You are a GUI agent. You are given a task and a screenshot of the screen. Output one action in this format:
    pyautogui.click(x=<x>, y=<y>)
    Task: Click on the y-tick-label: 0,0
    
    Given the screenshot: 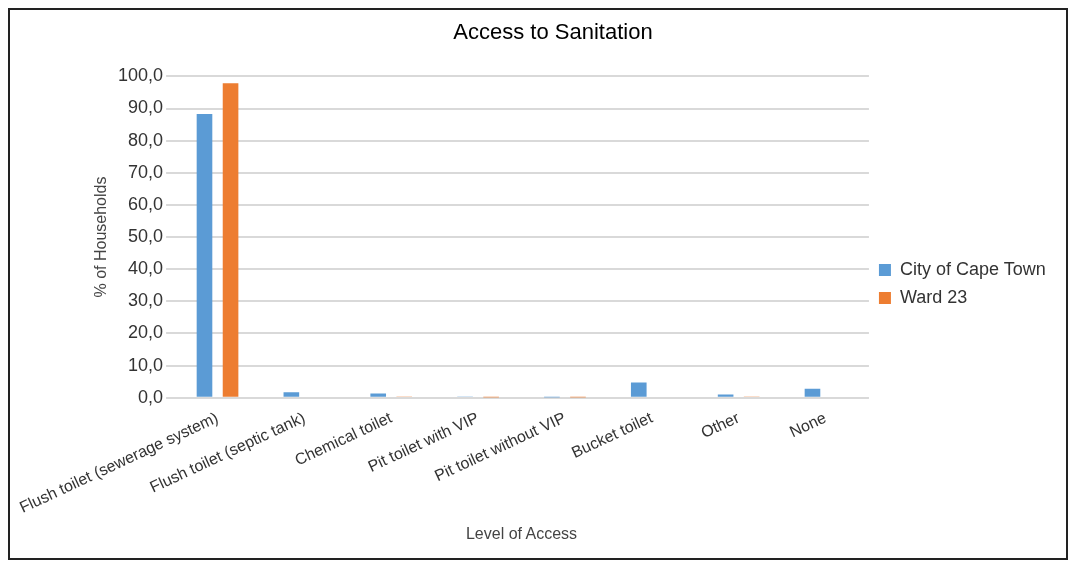 What is the action you would take?
    pyautogui.click(x=151, y=396)
    